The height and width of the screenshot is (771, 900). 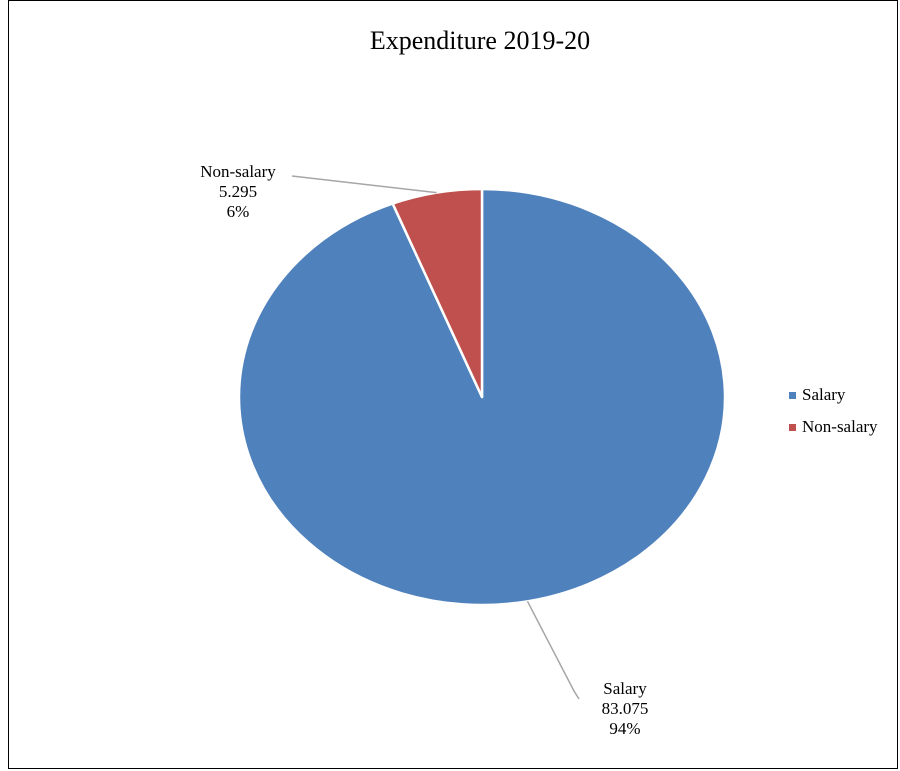 What do you see at coordinates (824, 394) in the screenshot?
I see `legend-label-salary: Salary` at bounding box center [824, 394].